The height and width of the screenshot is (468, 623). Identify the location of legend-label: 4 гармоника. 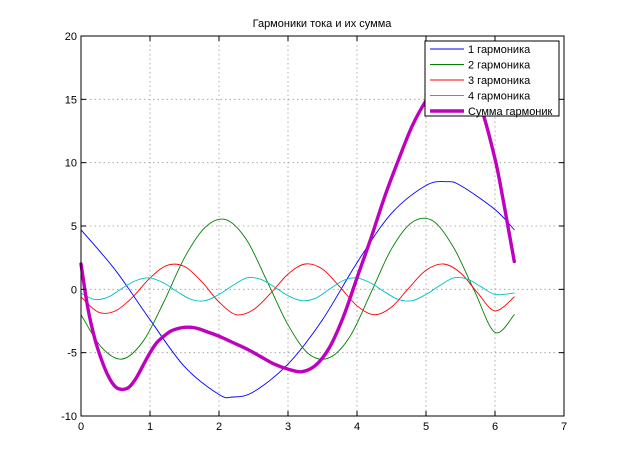
(499, 97).